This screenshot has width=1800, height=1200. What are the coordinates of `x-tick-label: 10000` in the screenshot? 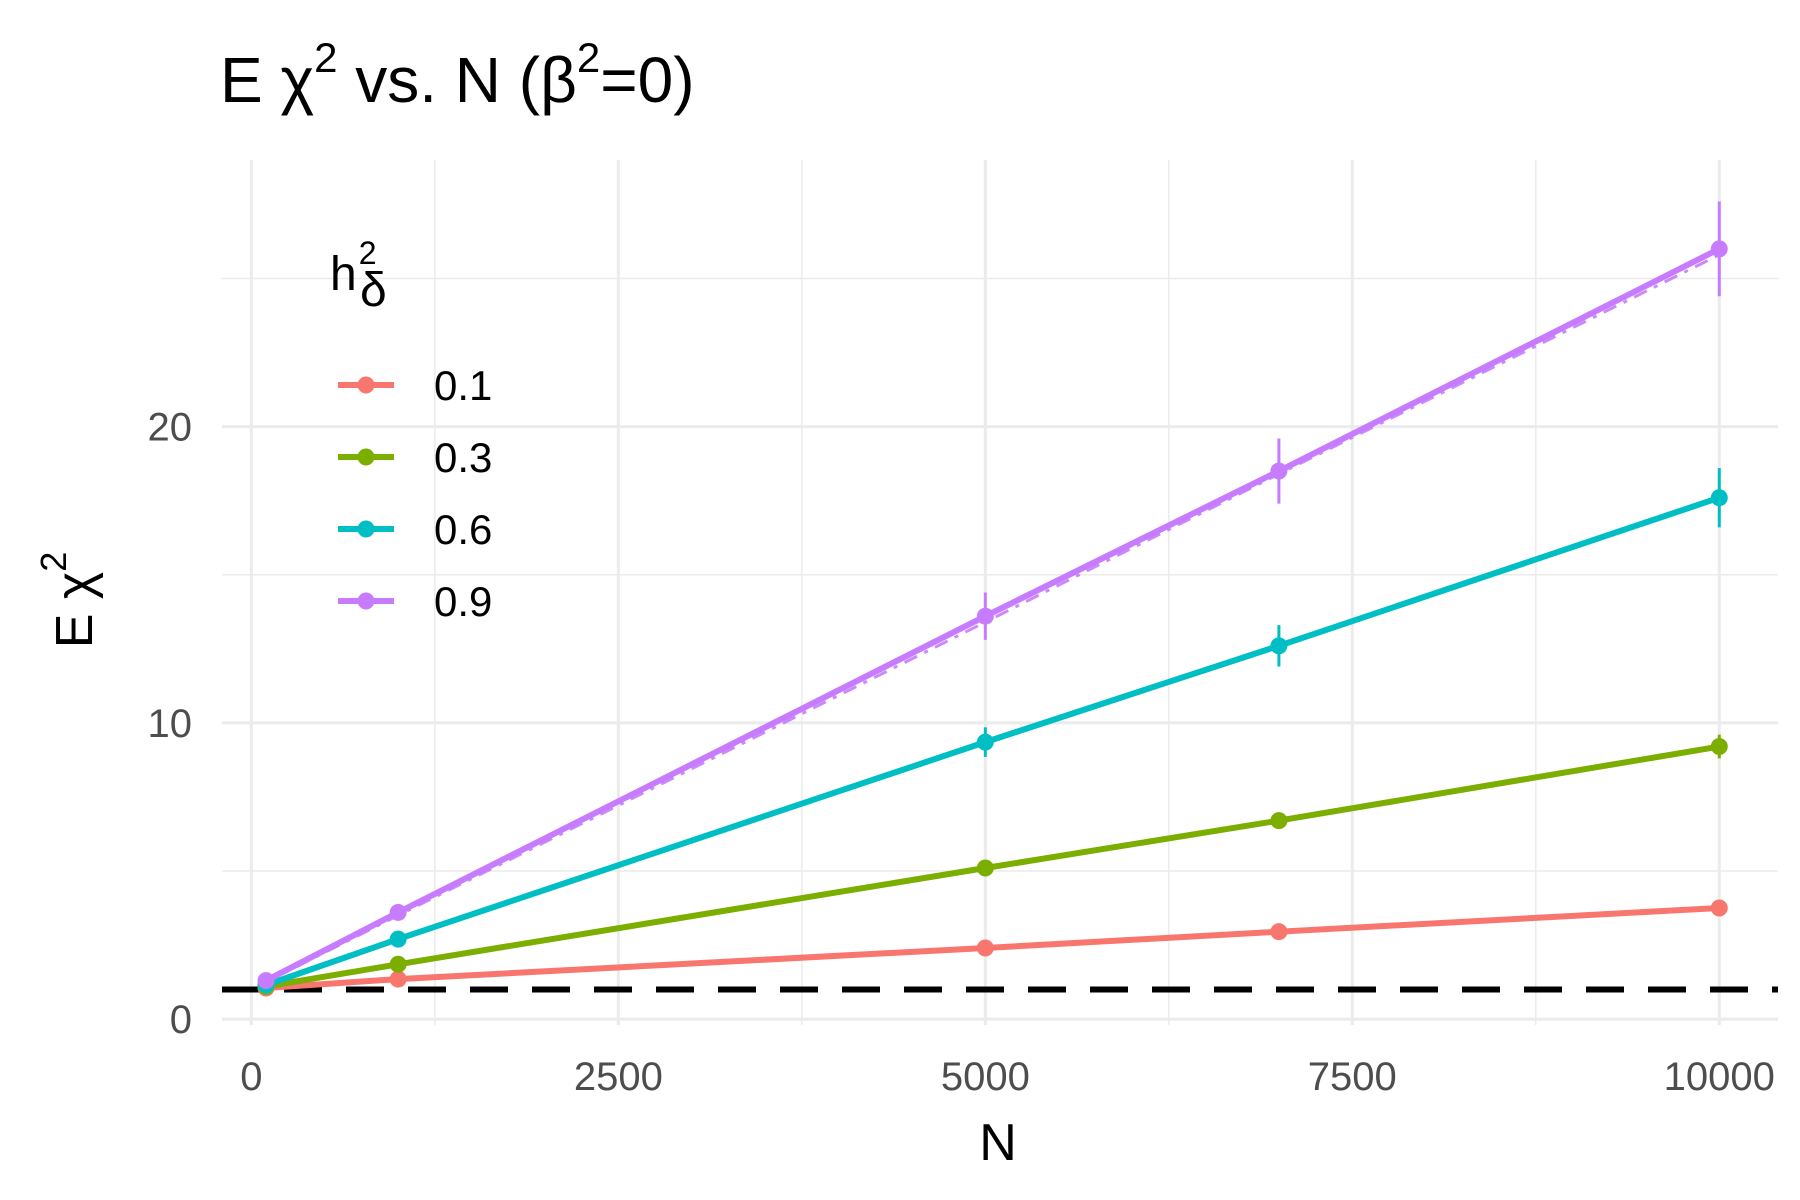 It's located at (1719, 1077).